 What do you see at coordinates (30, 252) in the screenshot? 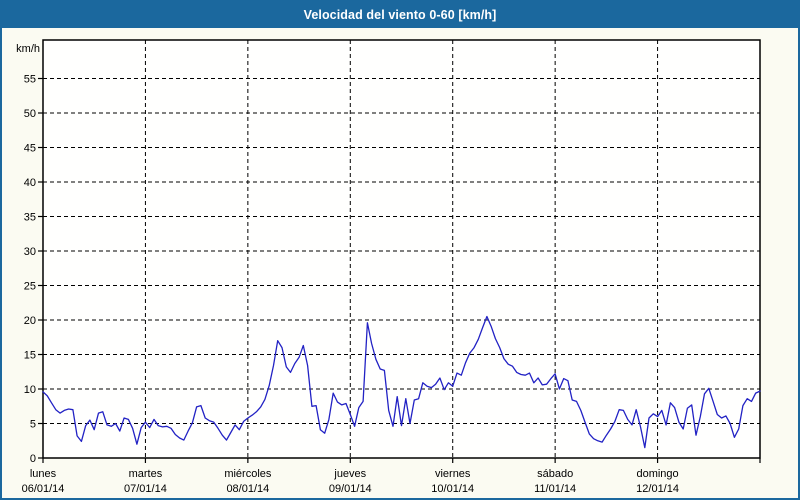
I see `y-tick-label-30: 30` at bounding box center [30, 252].